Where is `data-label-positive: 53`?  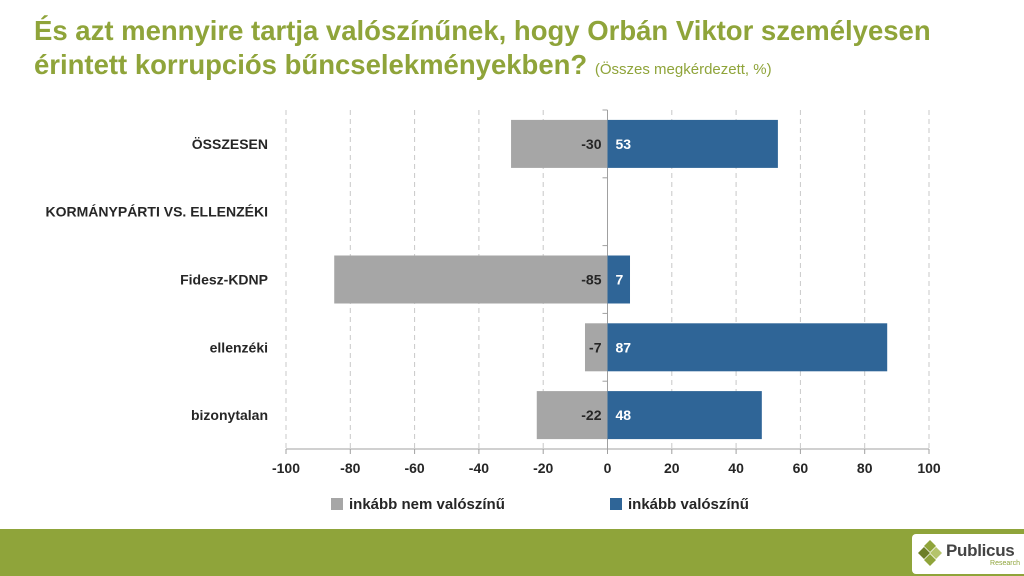
data-label-positive: 53 is located at coordinates (624, 144).